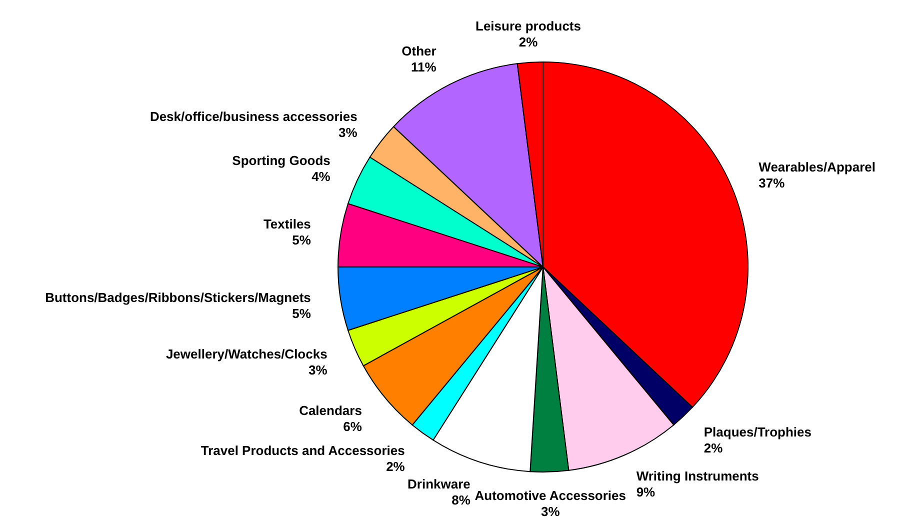 The height and width of the screenshot is (527, 909). I want to click on data-label: 6%, so click(352, 426).